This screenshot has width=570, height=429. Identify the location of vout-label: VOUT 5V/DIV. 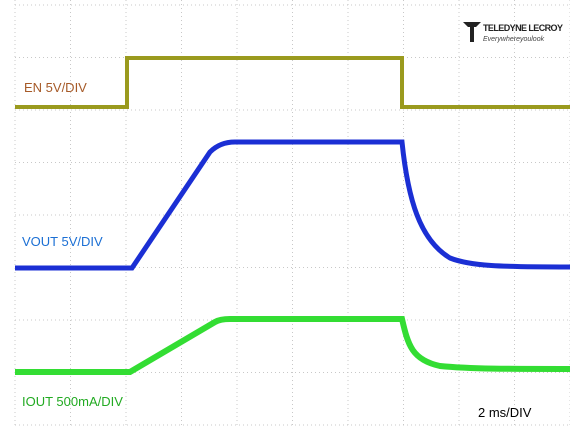
(62, 241).